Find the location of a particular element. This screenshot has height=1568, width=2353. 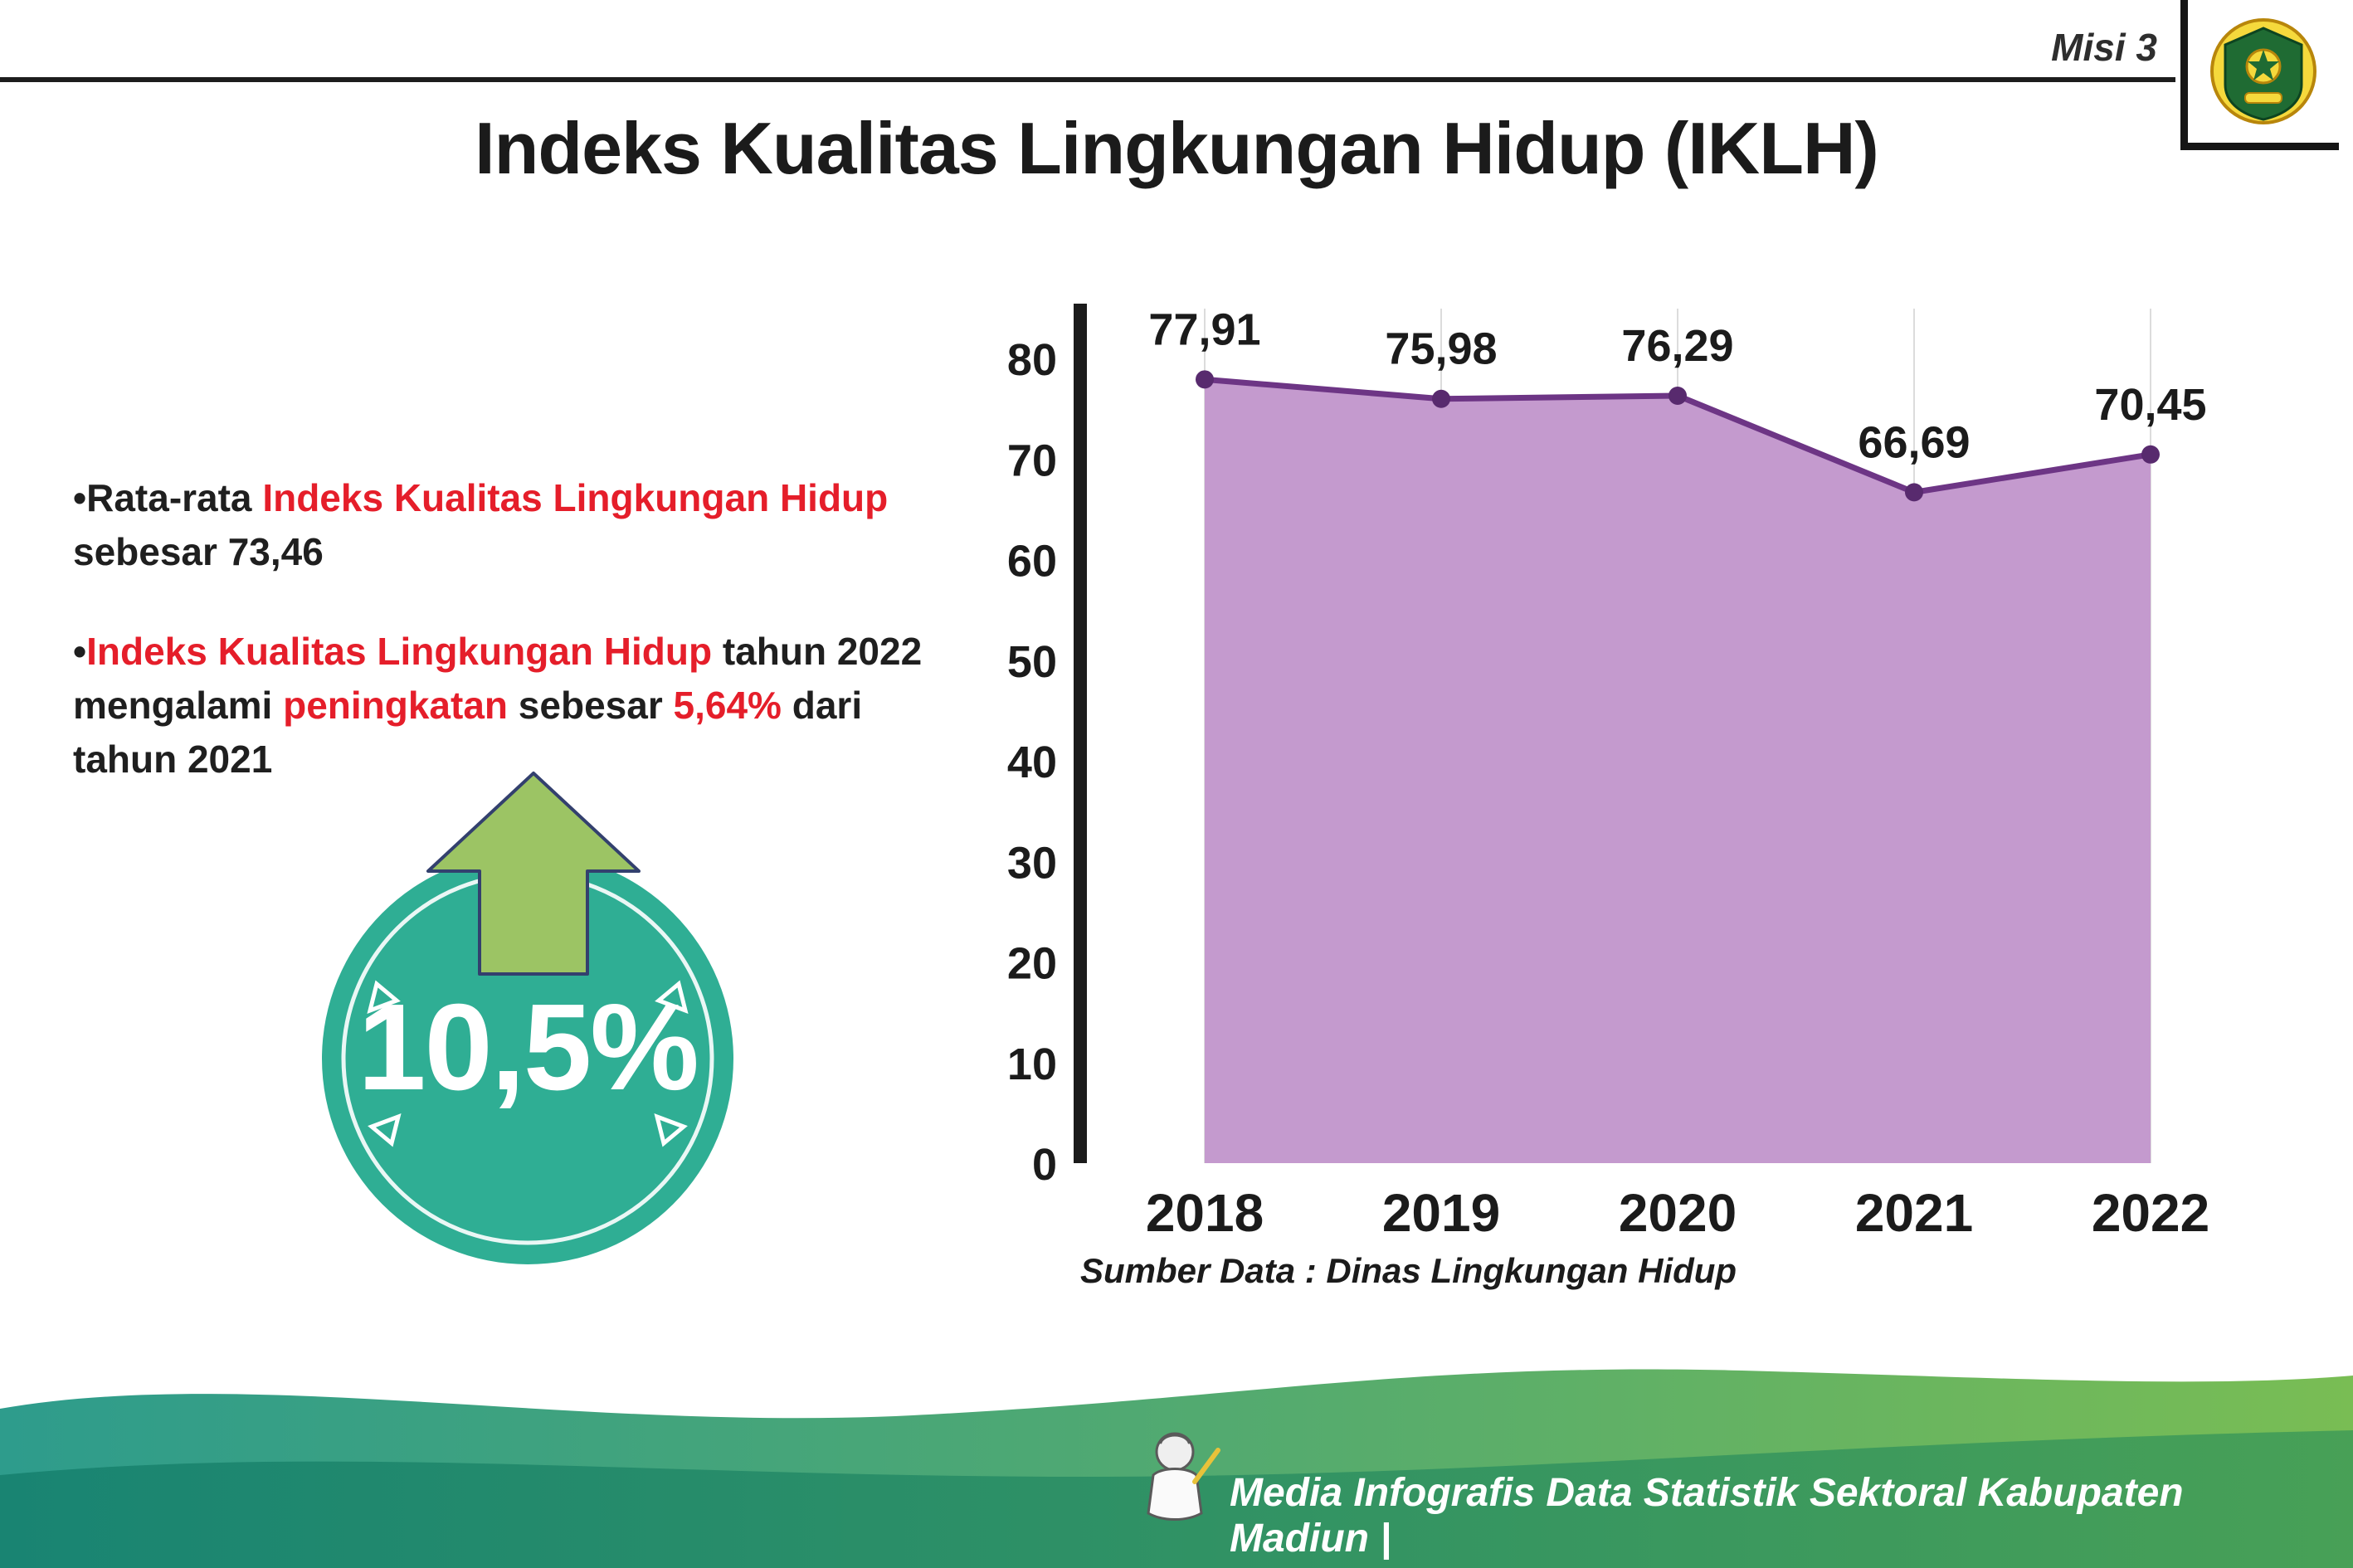

y-tick-label: 30 is located at coordinates (1032, 863).